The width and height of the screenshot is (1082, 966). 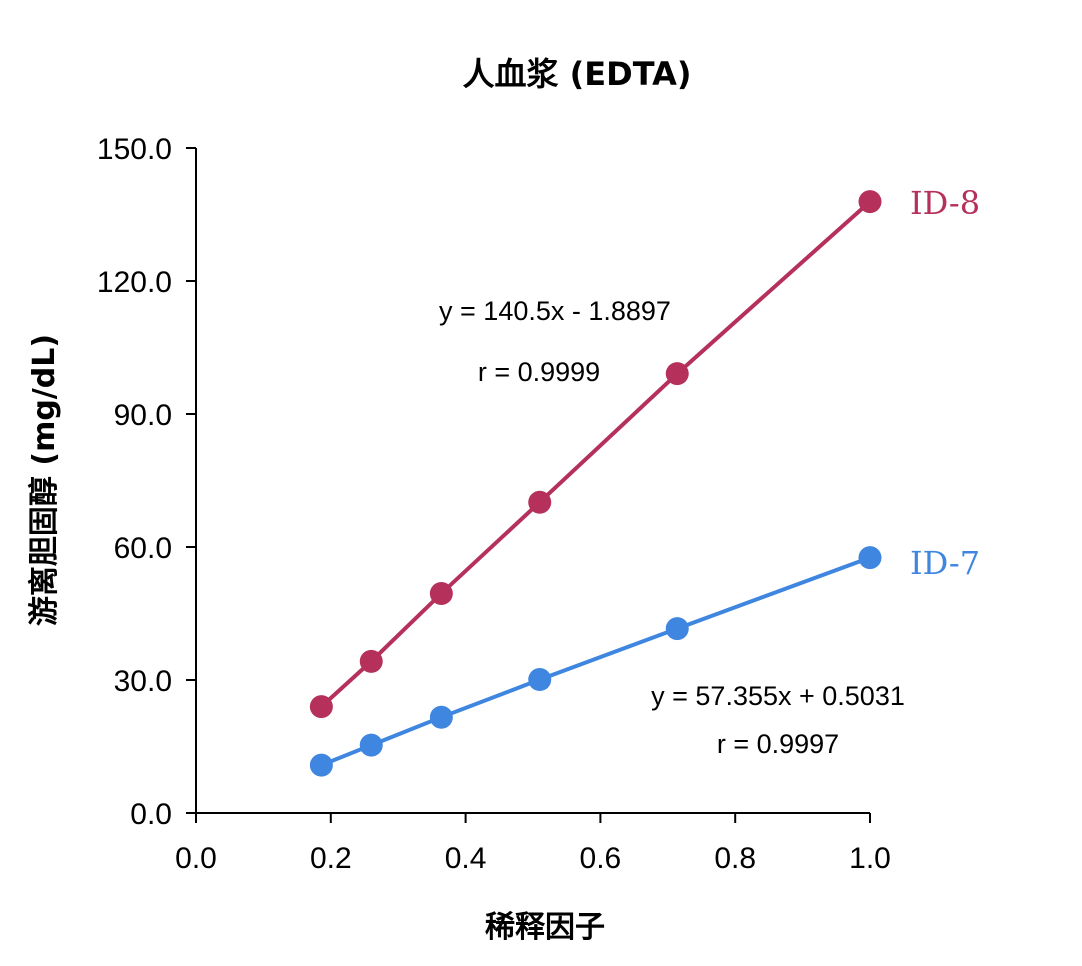 I want to click on x-tick-label: 1.0, so click(x=870, y=858).